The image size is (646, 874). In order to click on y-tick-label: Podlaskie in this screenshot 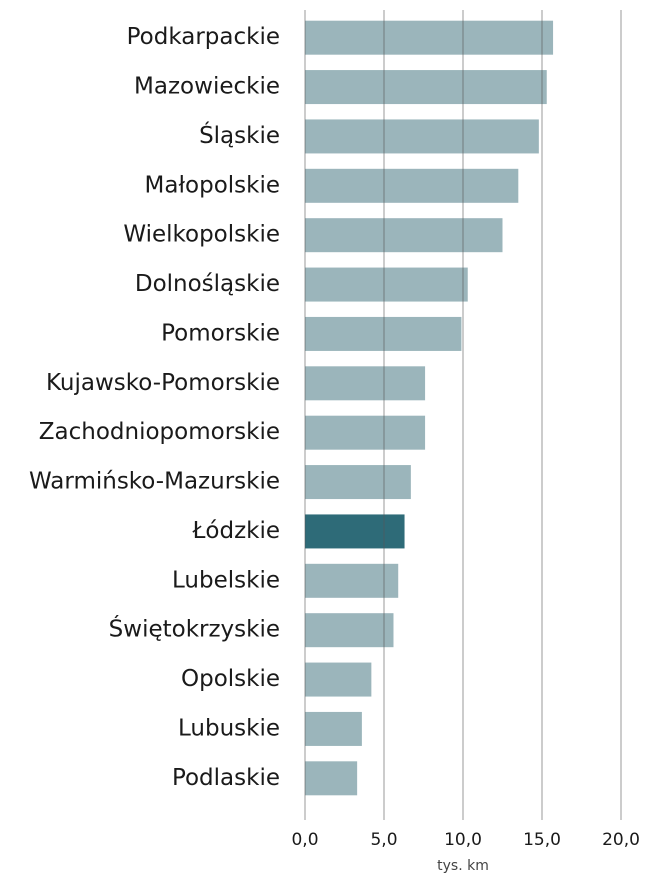, I will do `click(226, 778)`.